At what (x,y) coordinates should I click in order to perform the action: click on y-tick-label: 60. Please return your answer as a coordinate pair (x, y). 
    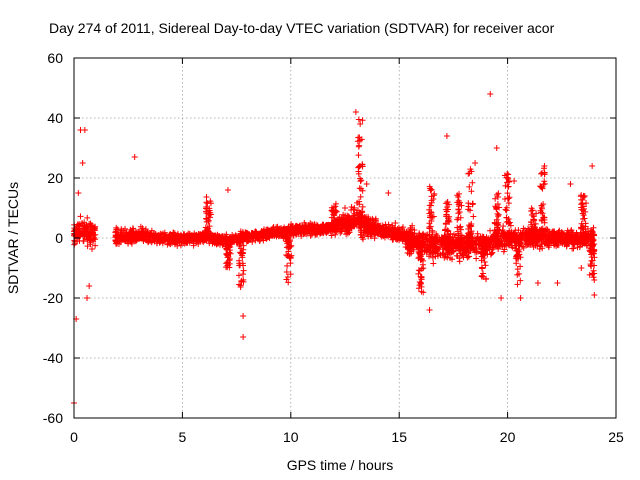
    Looking at the image, I should click on (55, 58).